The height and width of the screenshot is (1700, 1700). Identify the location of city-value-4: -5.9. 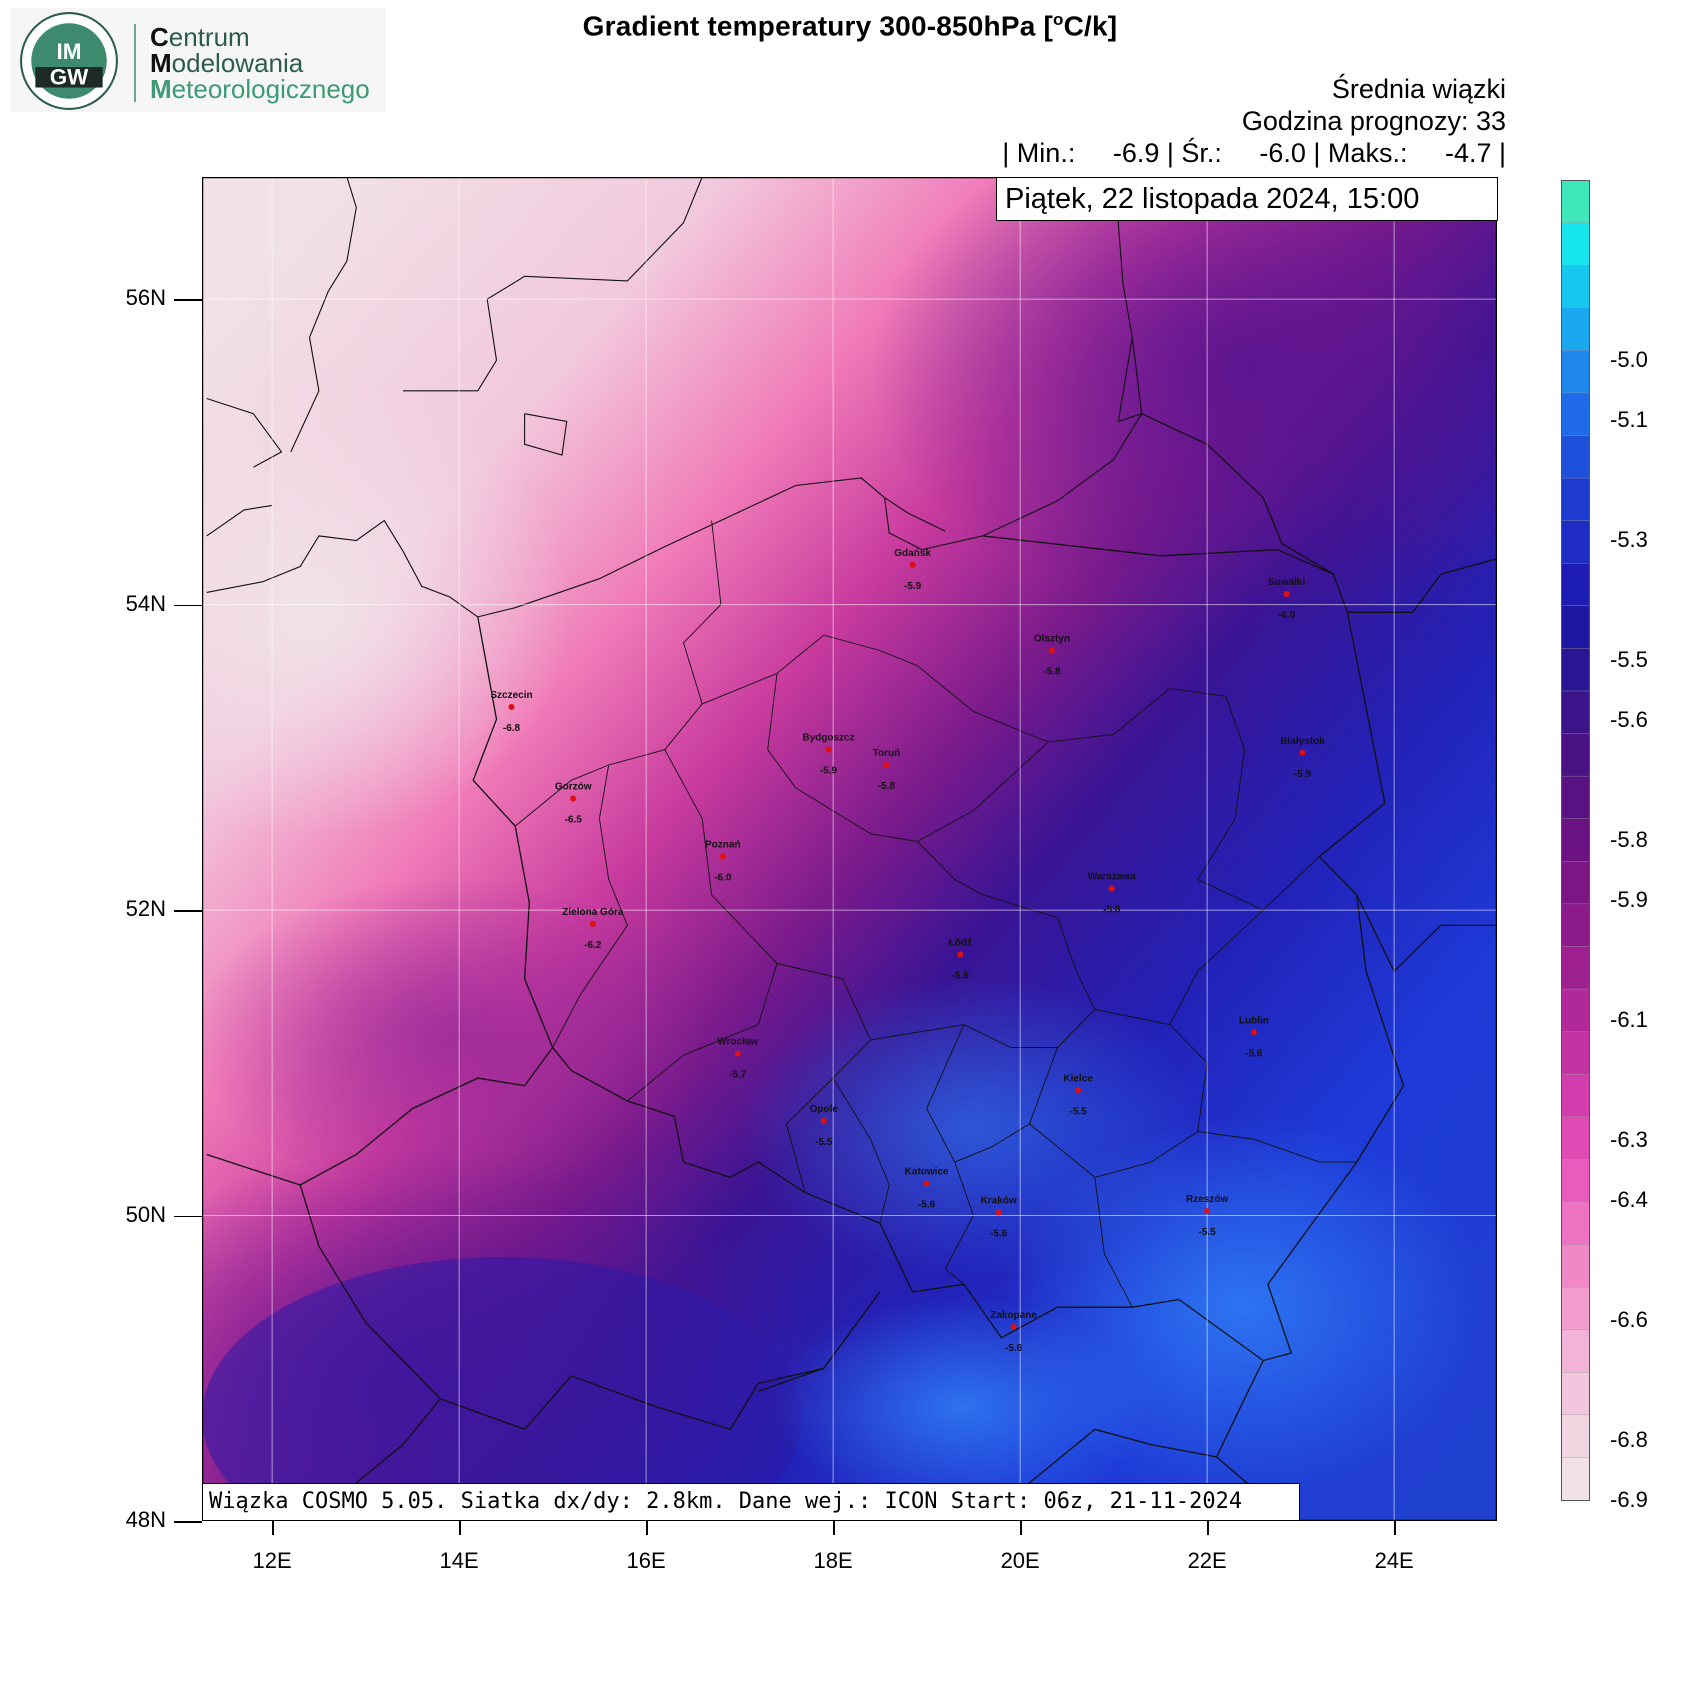
(829, 771).